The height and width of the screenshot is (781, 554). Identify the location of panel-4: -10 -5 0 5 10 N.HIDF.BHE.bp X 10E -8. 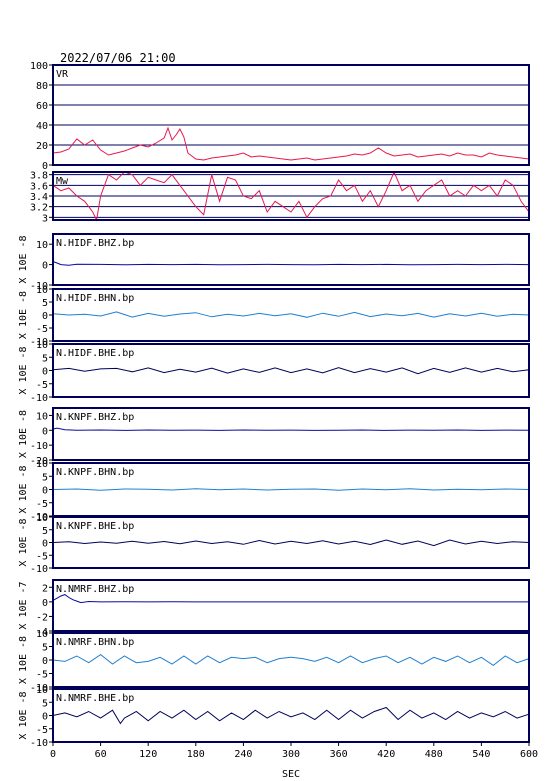
(274, 372).